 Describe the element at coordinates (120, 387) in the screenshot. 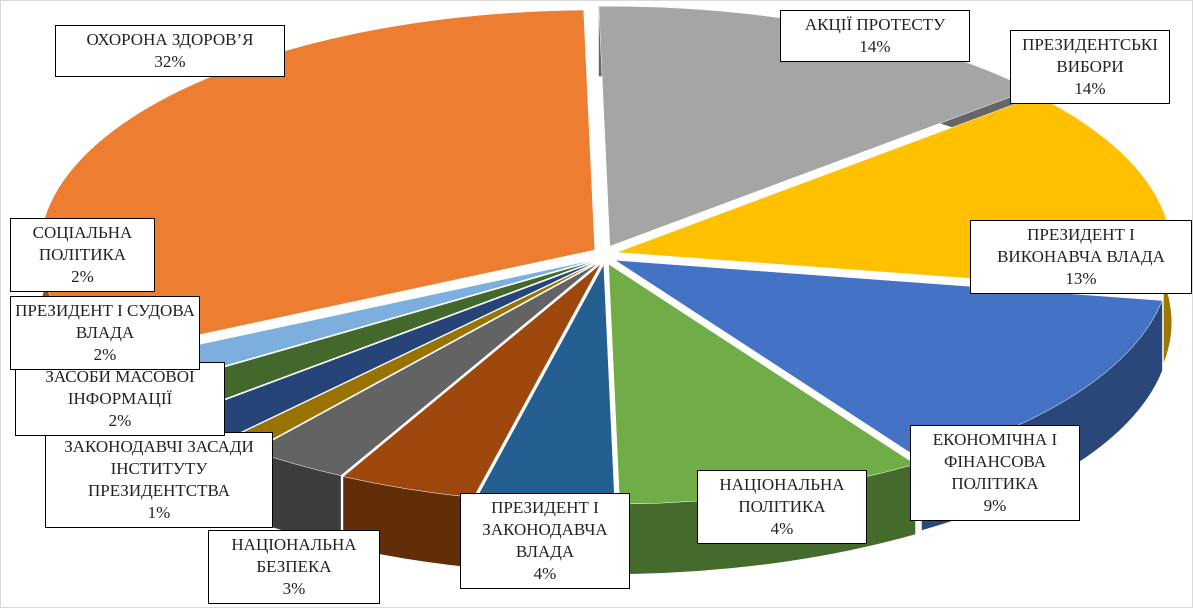

I see `category-name: ЗАСОБИ МАСОВОЇ ІНФОРМАЦІЇ` at that location.